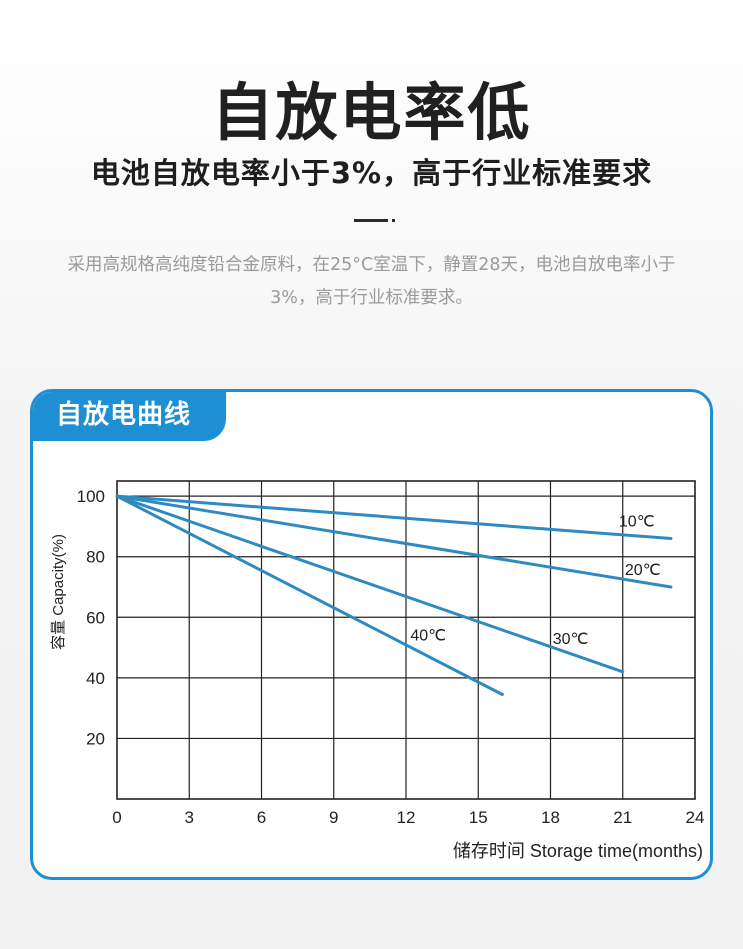 This screenshot has height=949, width=743. I want to click on x-axis-label: 储存时间 Storage time(months), so click(578, 851).